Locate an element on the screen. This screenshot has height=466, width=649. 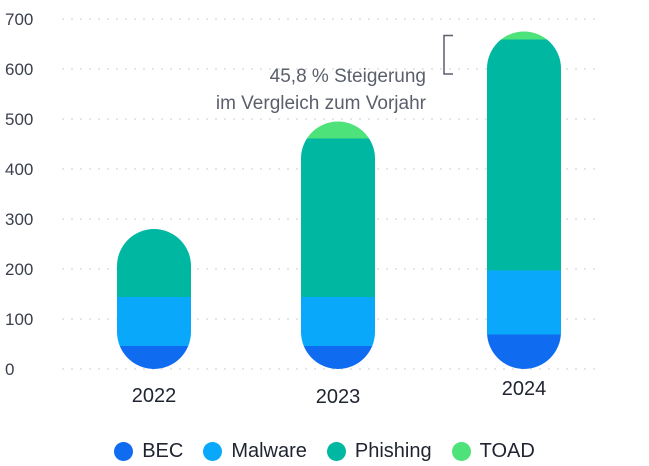
bar-segment-toad-2023 is located at coordinates (338, 130).